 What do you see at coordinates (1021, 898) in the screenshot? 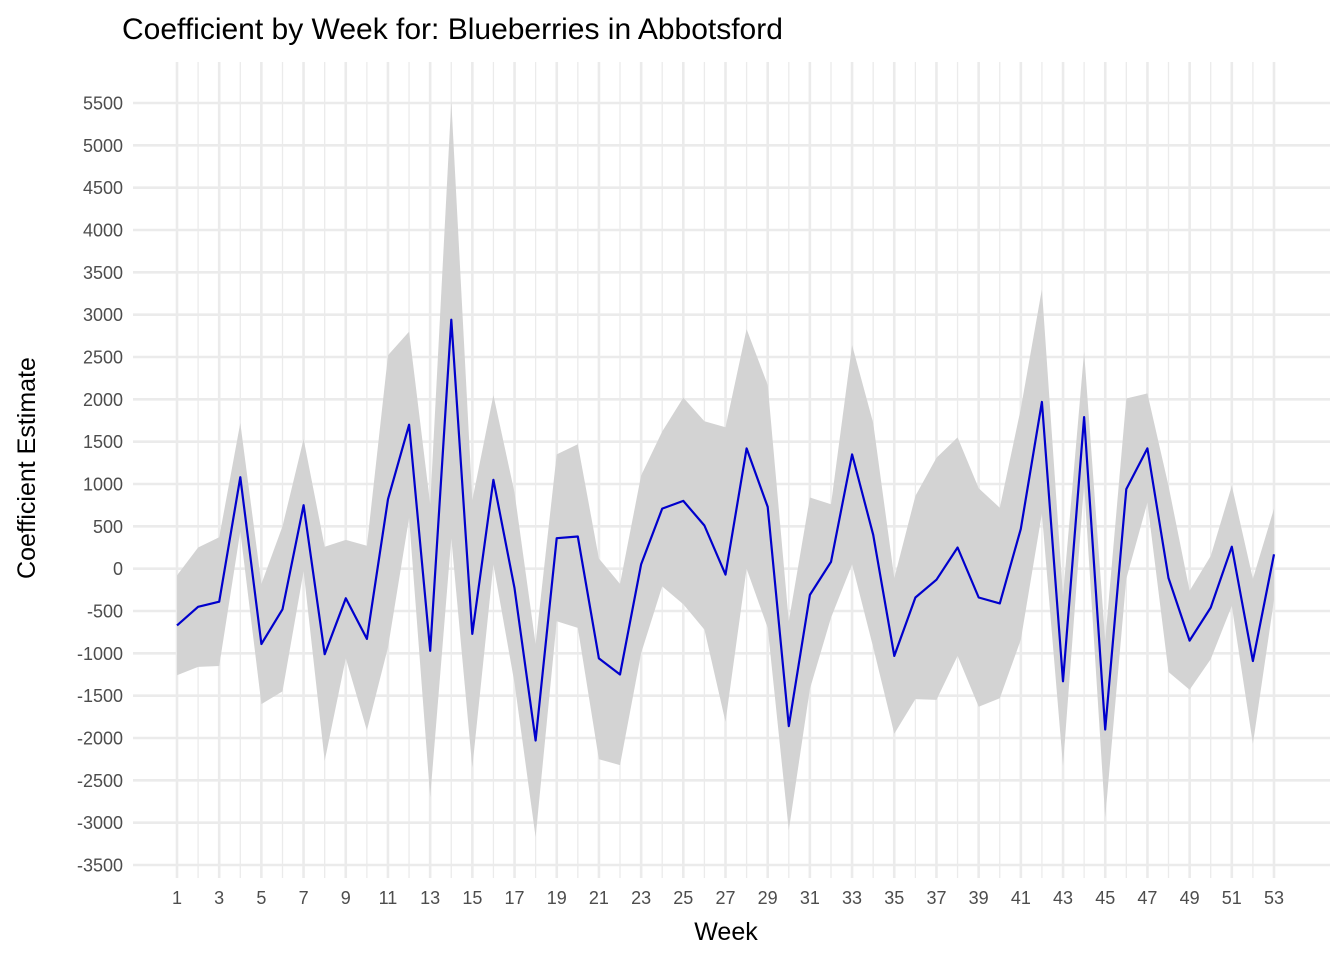
I see `x-tick-label: 41` at bounding box center [1021, 898].